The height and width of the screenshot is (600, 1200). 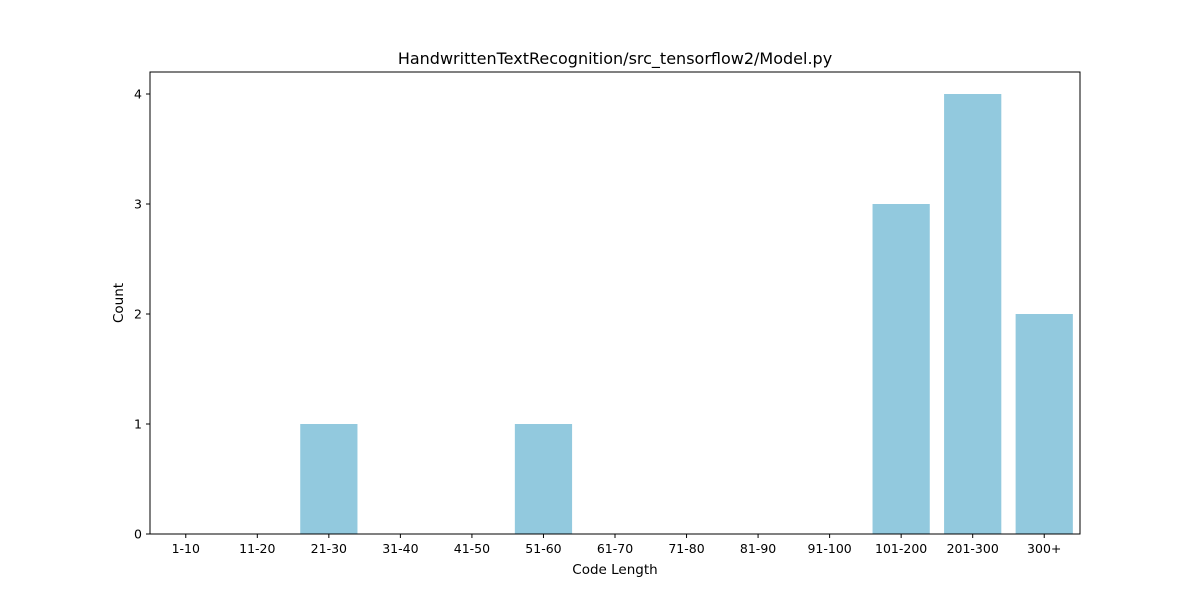 What do you see at coordinates (829, 548) in the screenshot?
I see `x-tick-label-9: 91-100` at bounding box center [829, 548].